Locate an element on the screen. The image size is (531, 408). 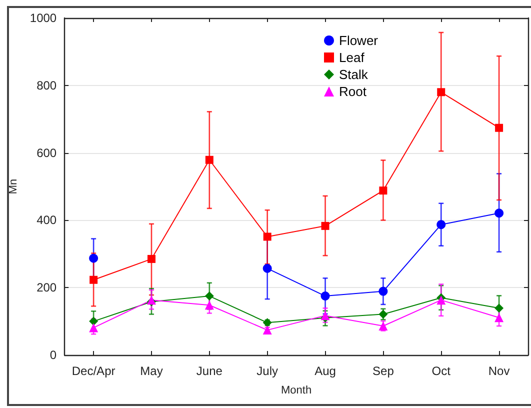
x-tick-label: Oct is located at coordinates (442, 371).